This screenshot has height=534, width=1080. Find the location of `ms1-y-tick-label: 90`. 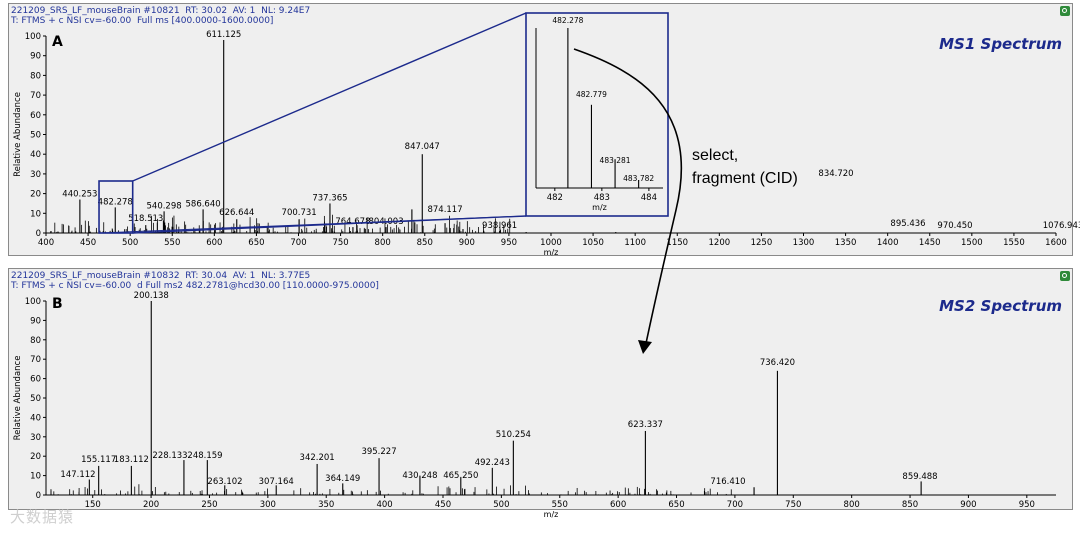

ms1-y-tick-label: 90 is located at coordinates (35, 57).